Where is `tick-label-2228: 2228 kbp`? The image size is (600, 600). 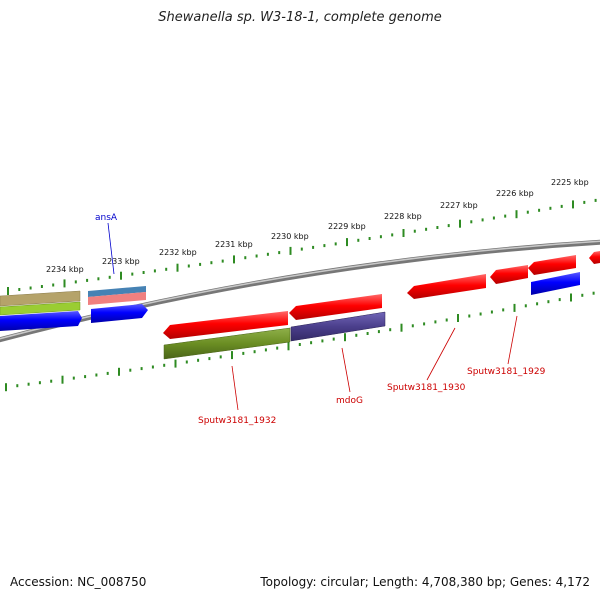 tick-label-2228: 2228 kbp is located at coordinates (403, 216).